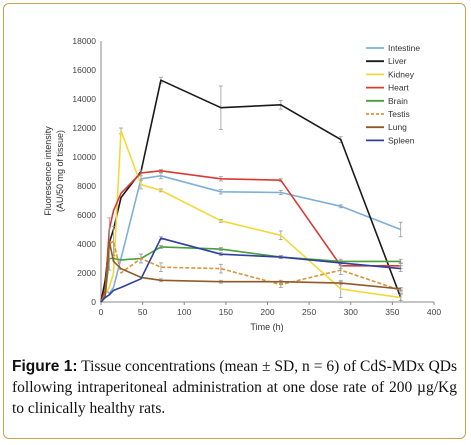  Describe the element at coordinates (397, 127) in the screenshot. I see `legend-label-lung: Lung` at that location.